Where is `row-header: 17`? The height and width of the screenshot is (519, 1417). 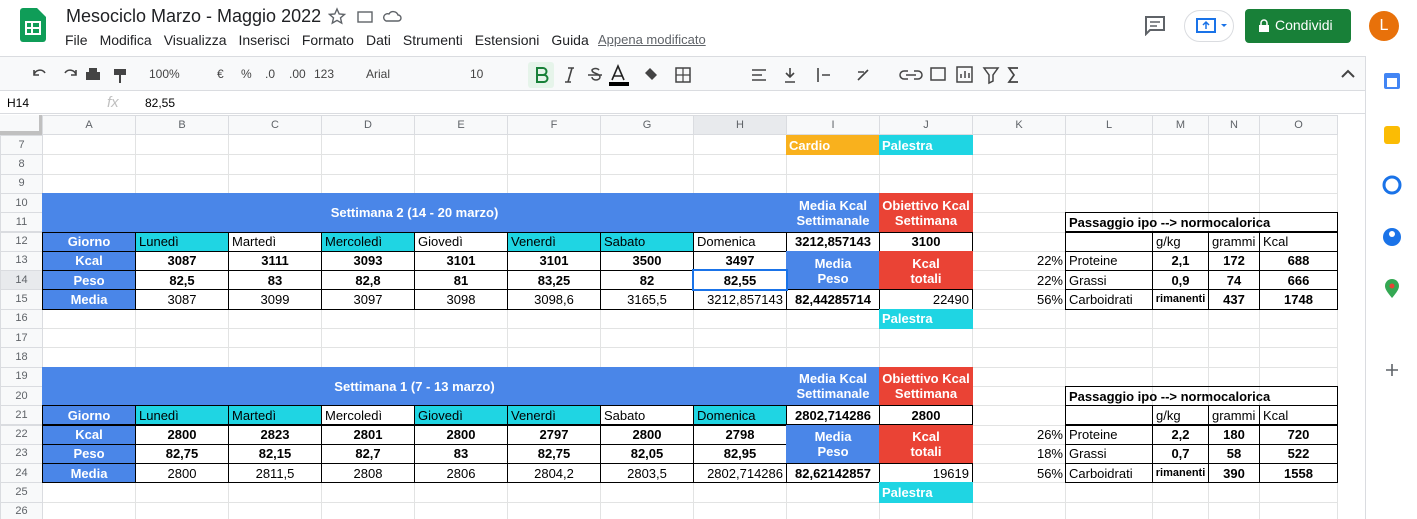
row-header: 17 is located at coordinates (21, 338).